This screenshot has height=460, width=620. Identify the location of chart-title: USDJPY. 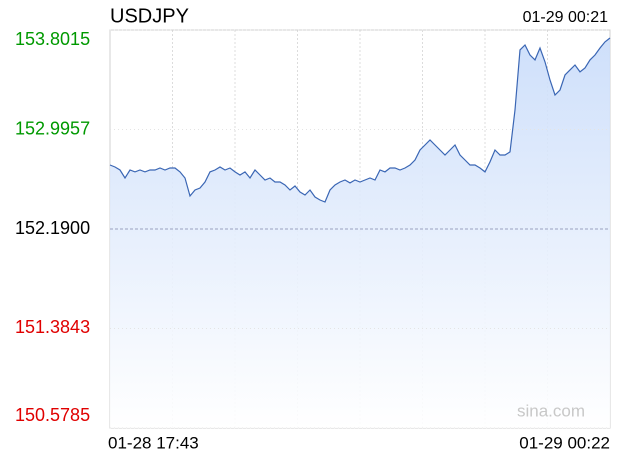
(149, 16).